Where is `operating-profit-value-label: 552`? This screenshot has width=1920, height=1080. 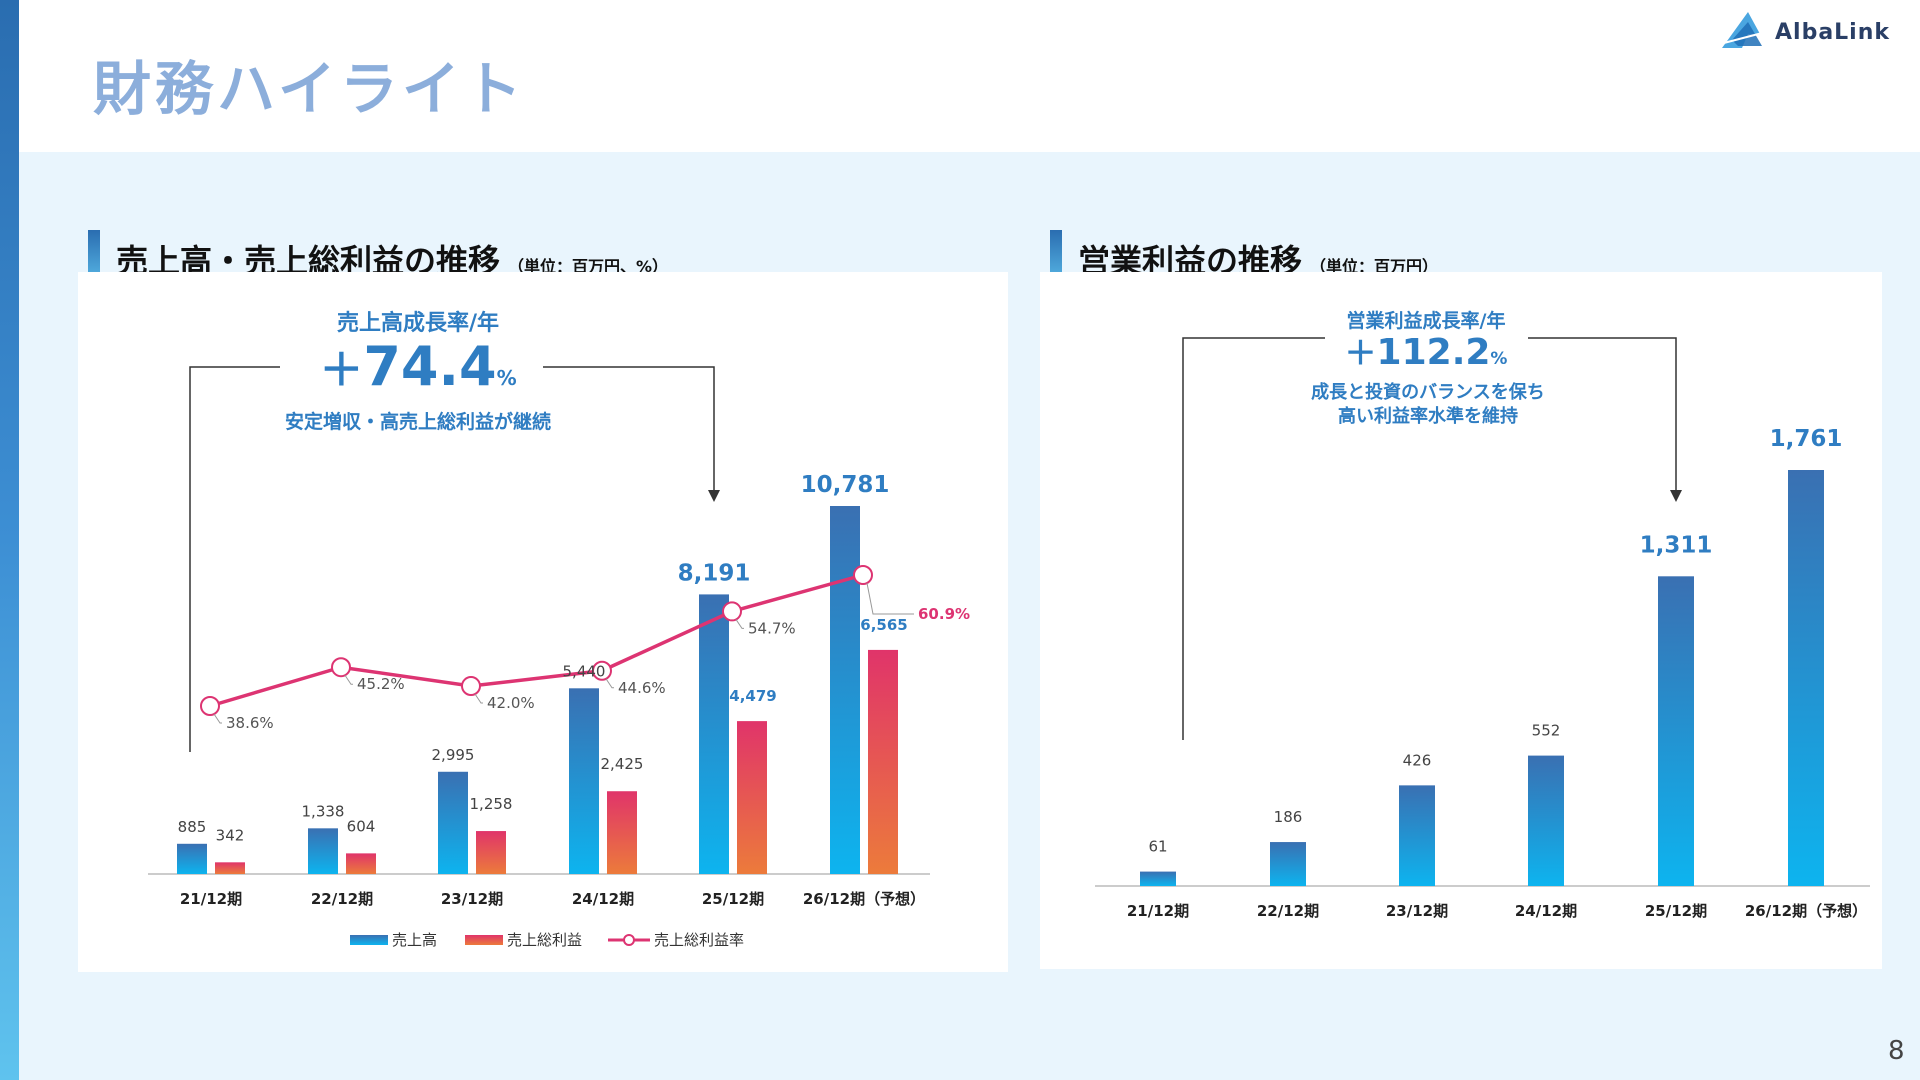 operating-profit-value-label: 552 is located at coordinates (1546, 731).